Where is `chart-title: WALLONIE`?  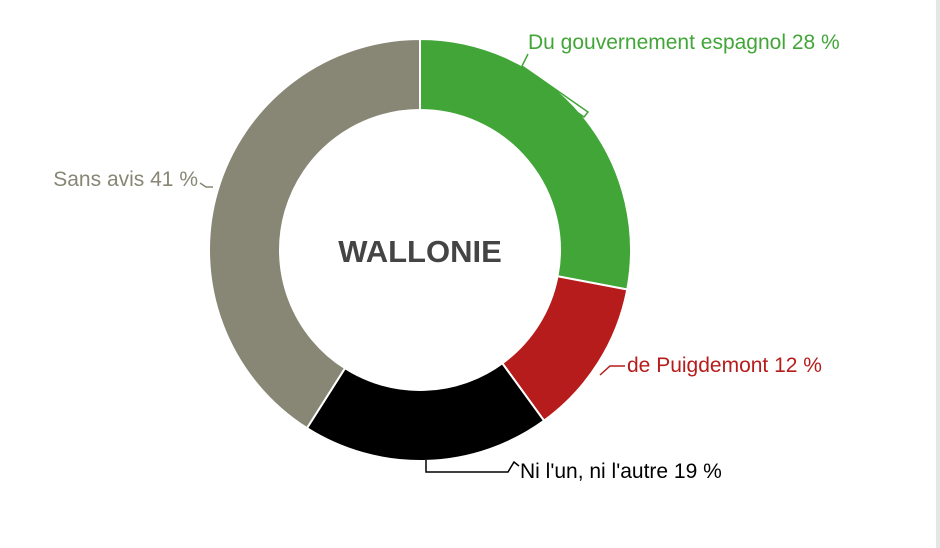 chart-title: WALLONIE is located at coordinates (420, 251).